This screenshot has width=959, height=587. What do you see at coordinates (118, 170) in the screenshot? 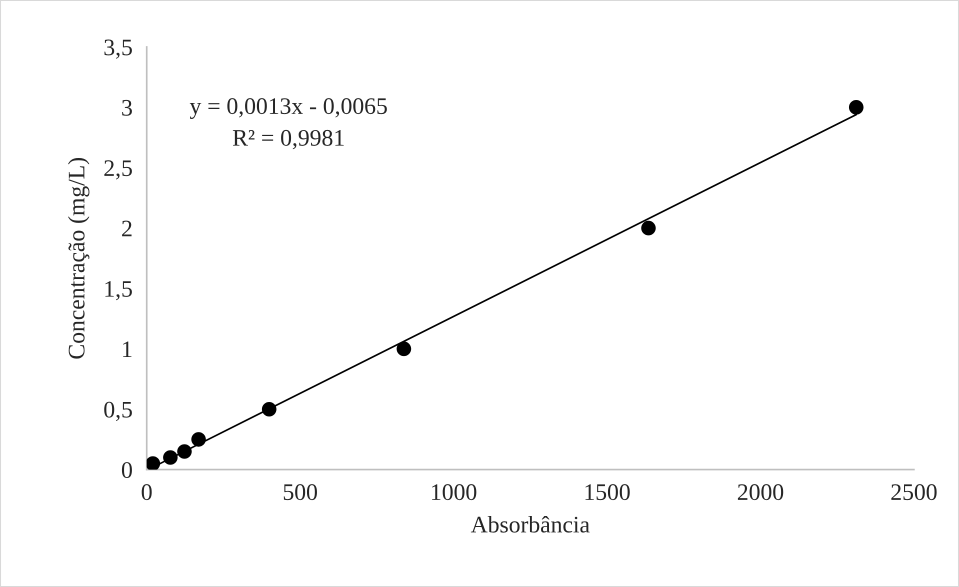
I see `y-tick-label: 2,5` at bounding box center [118, 170].